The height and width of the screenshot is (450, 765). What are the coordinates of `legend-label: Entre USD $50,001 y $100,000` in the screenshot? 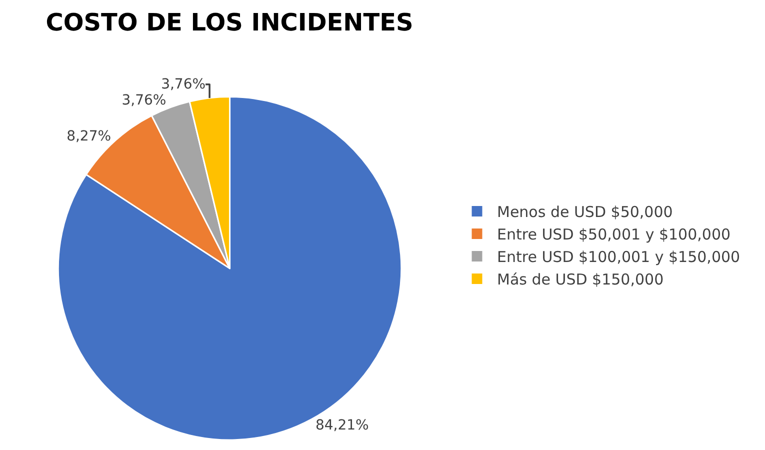 It's located at (614, 235).